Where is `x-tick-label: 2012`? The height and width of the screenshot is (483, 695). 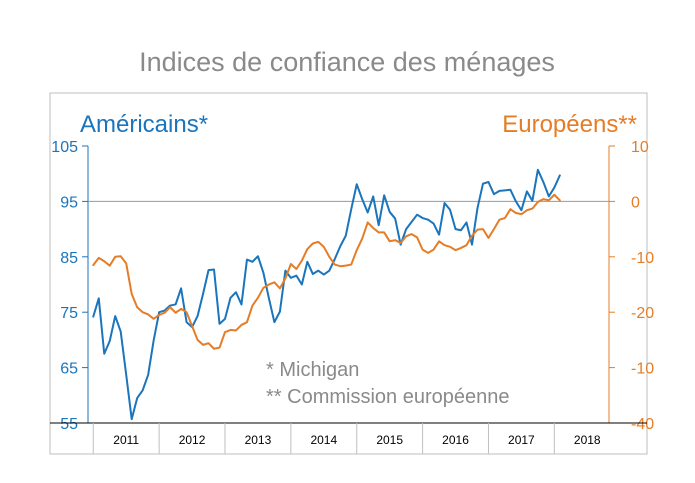 x-tick-label: 2012 is located at coordinates (192, 440).